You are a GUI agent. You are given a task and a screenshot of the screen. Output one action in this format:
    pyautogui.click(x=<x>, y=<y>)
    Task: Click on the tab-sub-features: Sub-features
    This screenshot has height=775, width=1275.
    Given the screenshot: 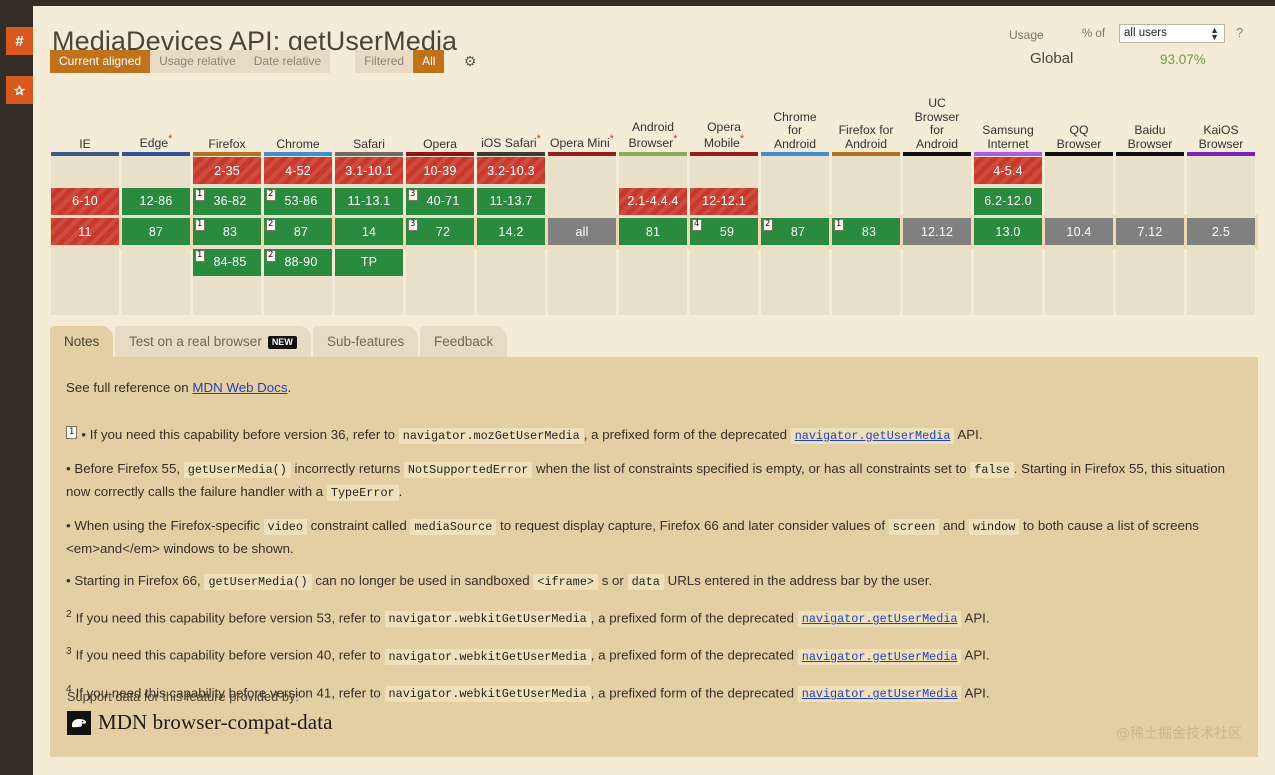 What is the action you would take?
    pyautogui.click(x=366, y=342)
    